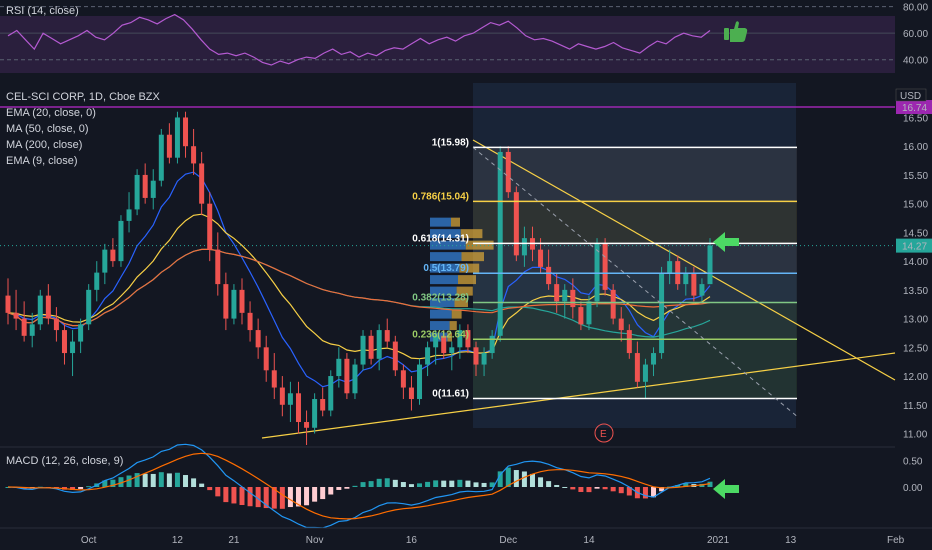  I want to click on support-trendline, so click(578, 395).